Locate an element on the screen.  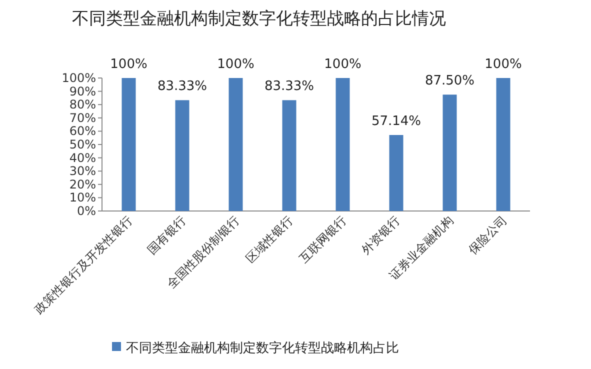
x-tick-label: 国有银行 is located at coordinates (166, 235).